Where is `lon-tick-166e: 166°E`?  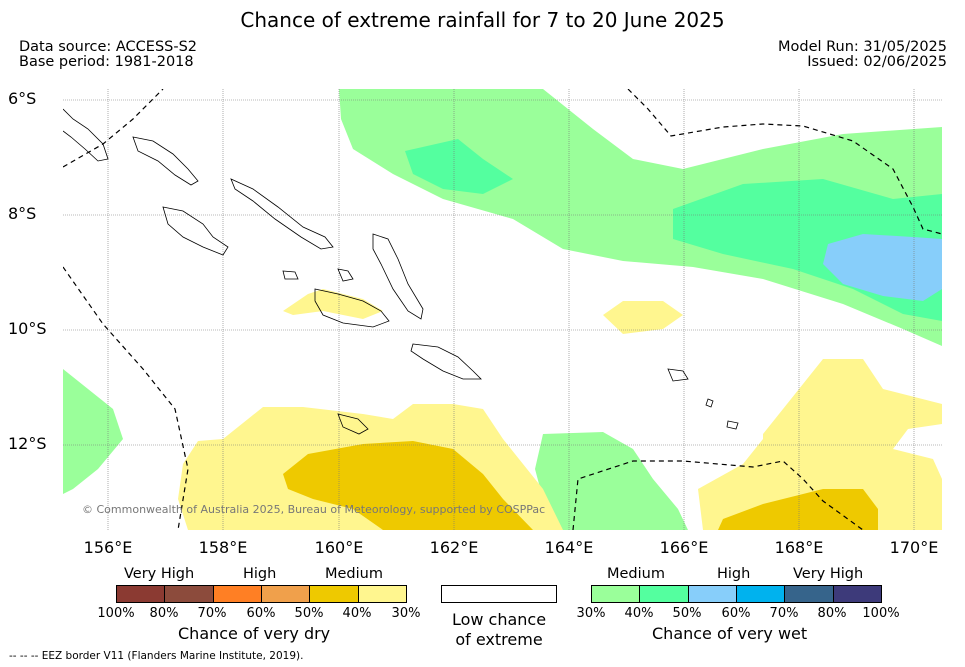 lon-tick-166e: 166°E is located at coordinates (684, 547).